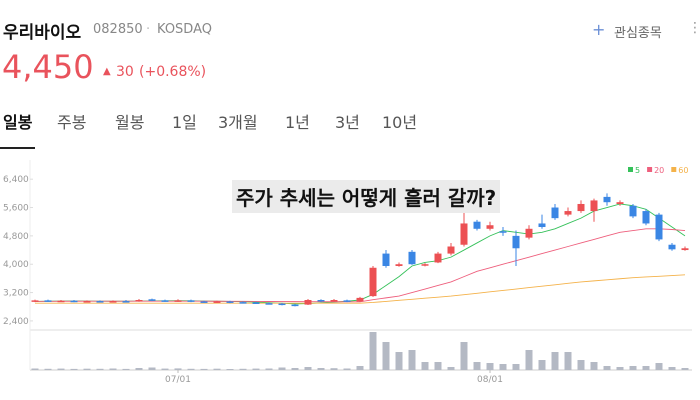  I want to click on change: 30, so click(125, 72).